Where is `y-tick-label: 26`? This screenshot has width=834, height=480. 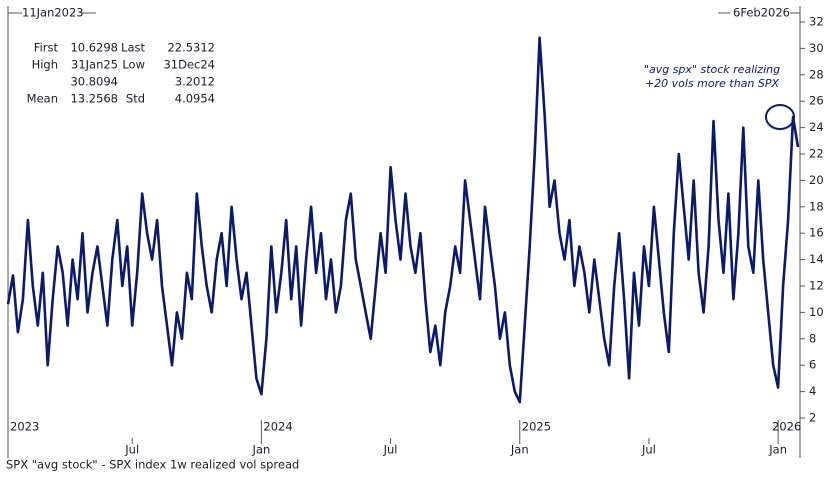 y-tick-label: 26 is located at coordinates (816, 101).